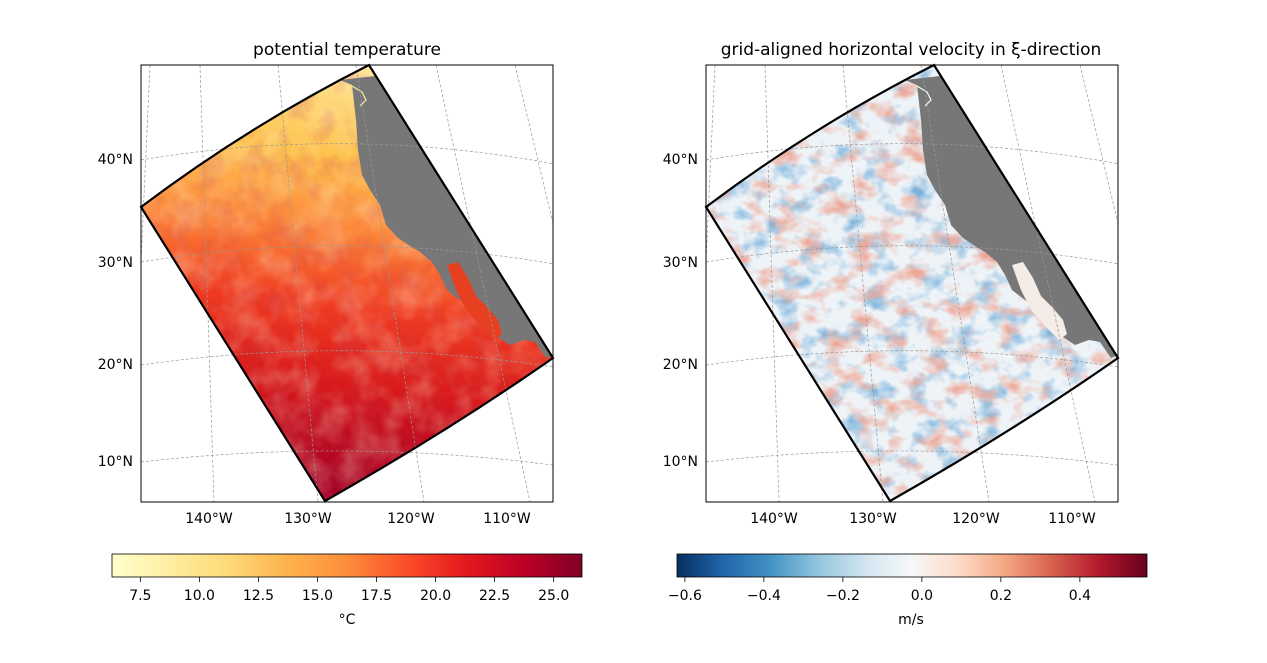 This screenshot has width=1267, height=663. Describe the element at coordinates (843, 596) in the screenshot. I see `colorbar-tick-label: −0.2` at that location.